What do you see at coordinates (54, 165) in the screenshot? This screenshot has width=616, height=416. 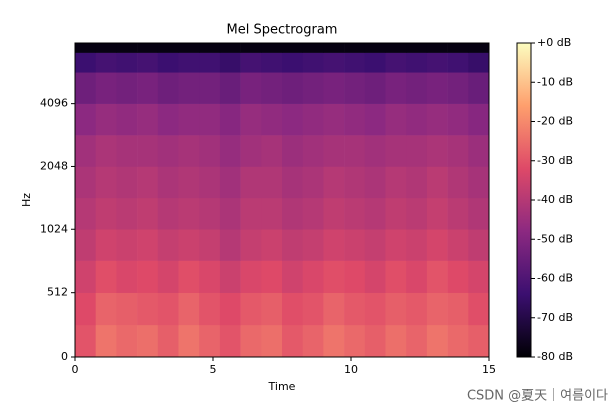 I see `y-tick-label: 2048` at bounding box center [54, 165].